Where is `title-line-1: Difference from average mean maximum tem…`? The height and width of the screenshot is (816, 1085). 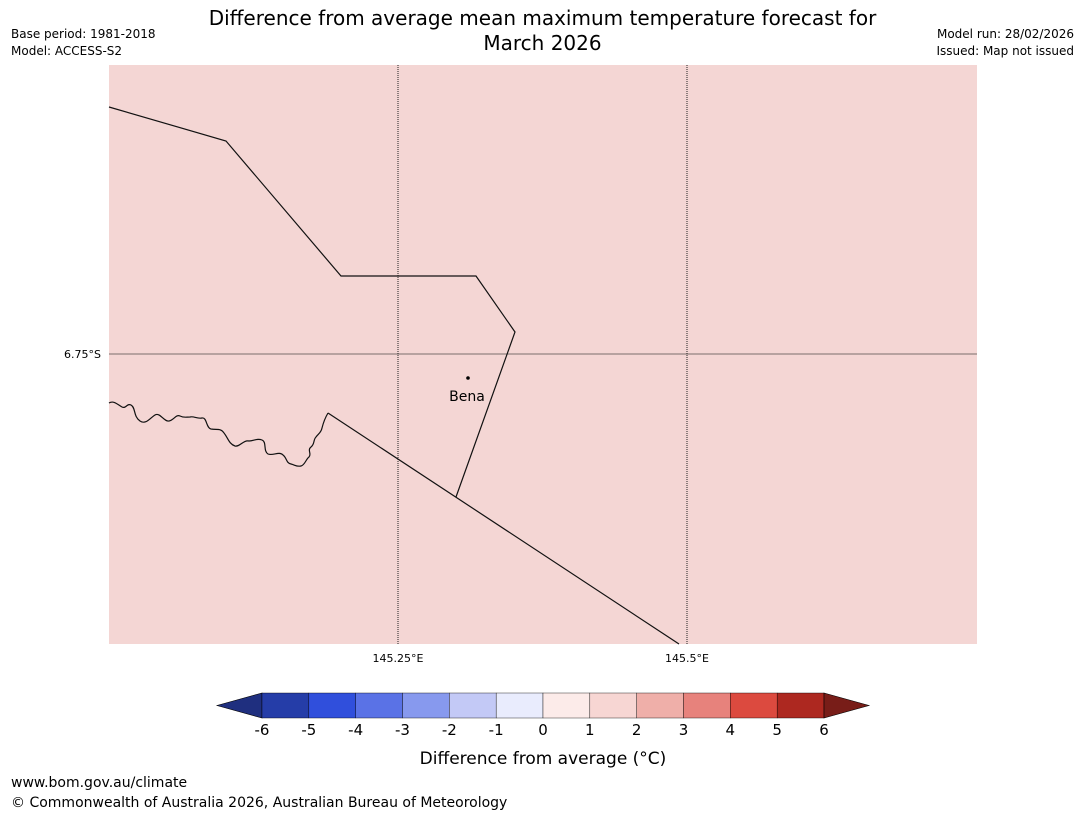 title-line-1: Difference from average mean maximum tem… is located at coordinates (542, 18).